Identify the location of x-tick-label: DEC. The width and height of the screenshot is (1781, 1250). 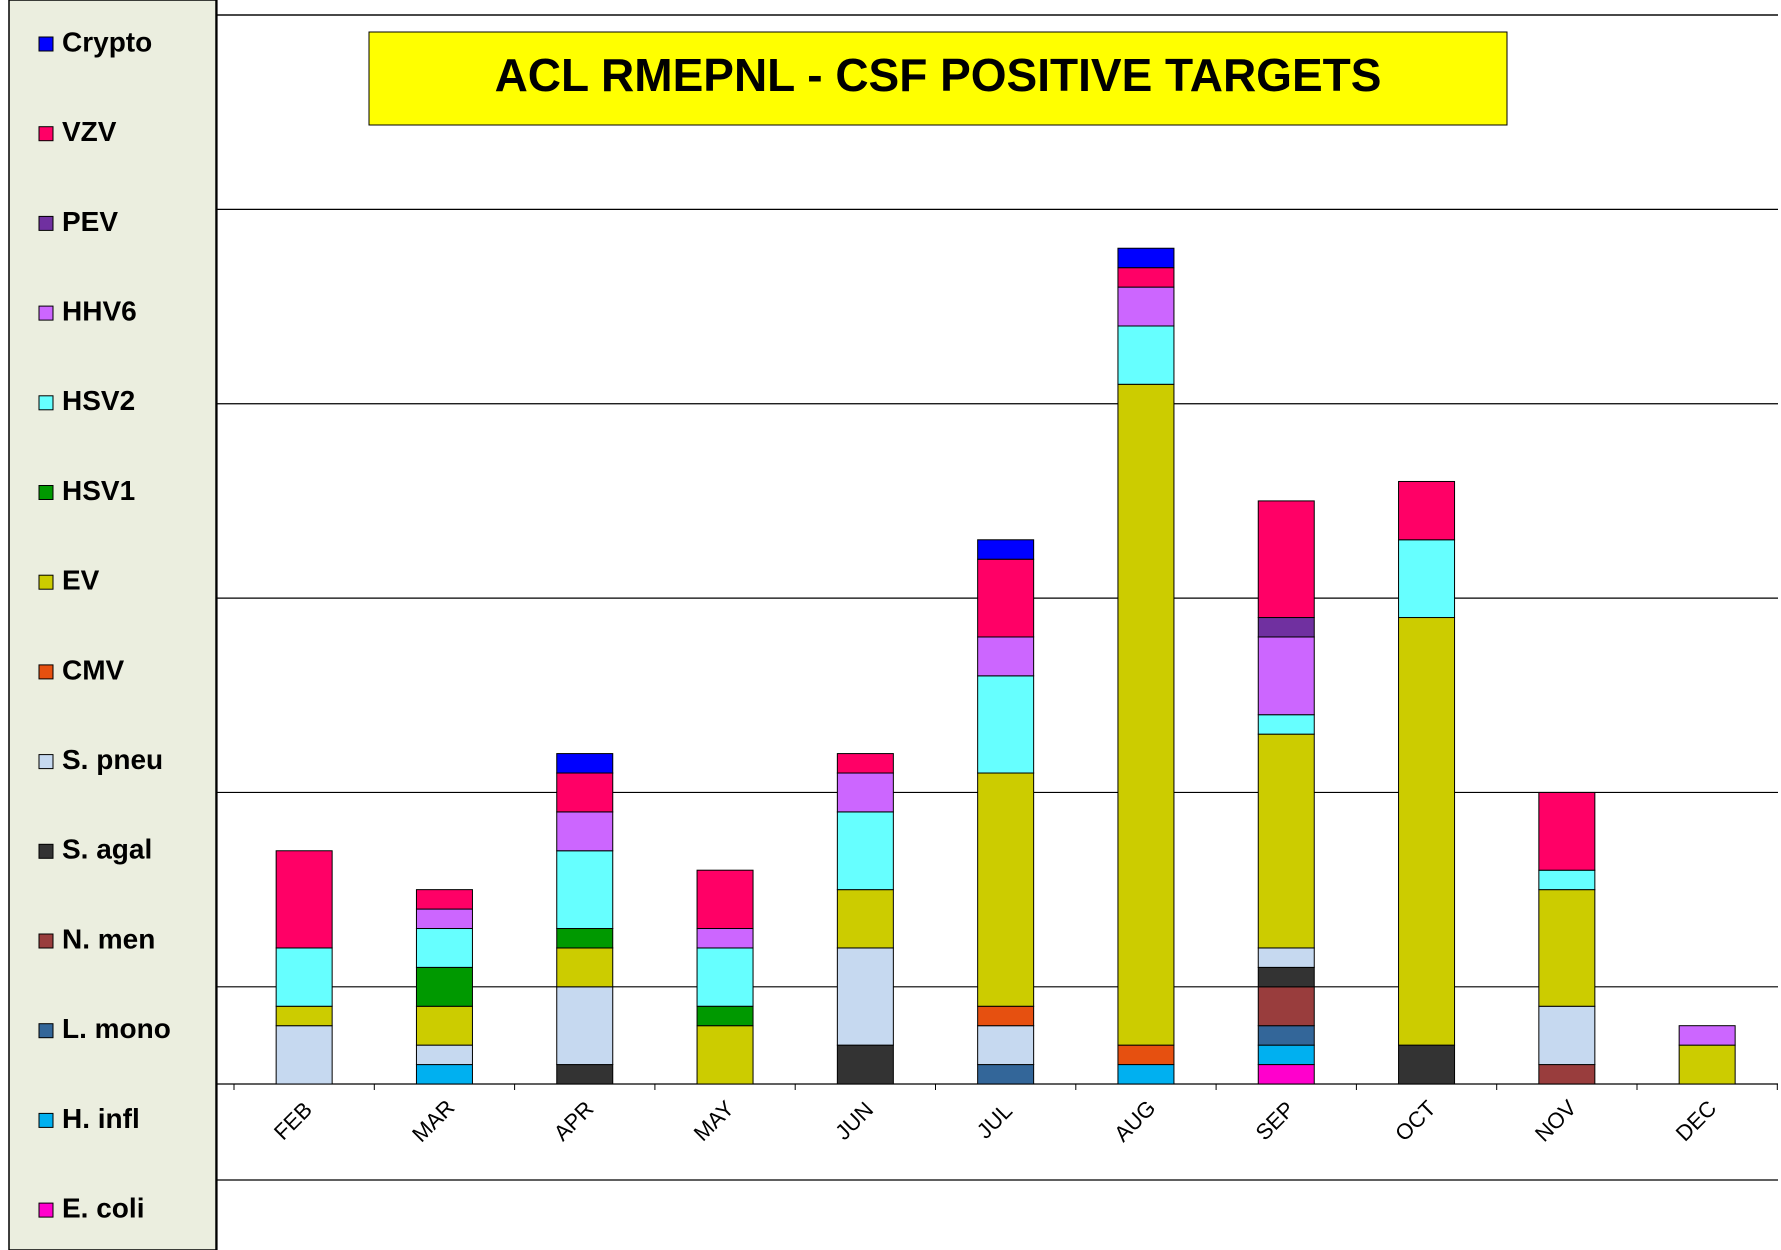
(1696, 1120).